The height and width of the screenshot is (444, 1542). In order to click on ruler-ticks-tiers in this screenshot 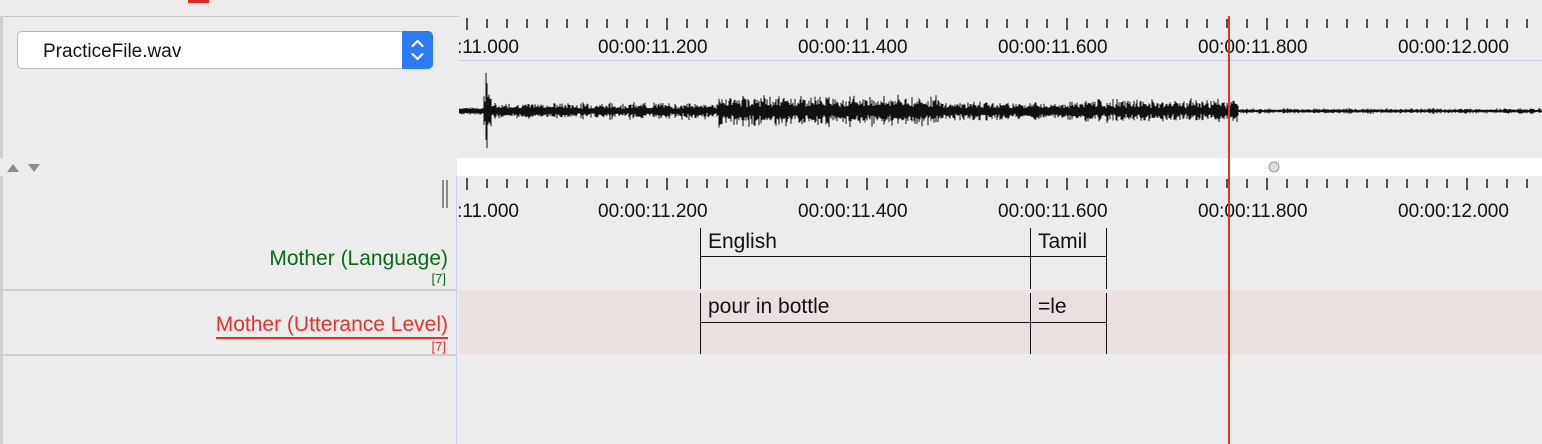, I will do `click(997, 184)`.